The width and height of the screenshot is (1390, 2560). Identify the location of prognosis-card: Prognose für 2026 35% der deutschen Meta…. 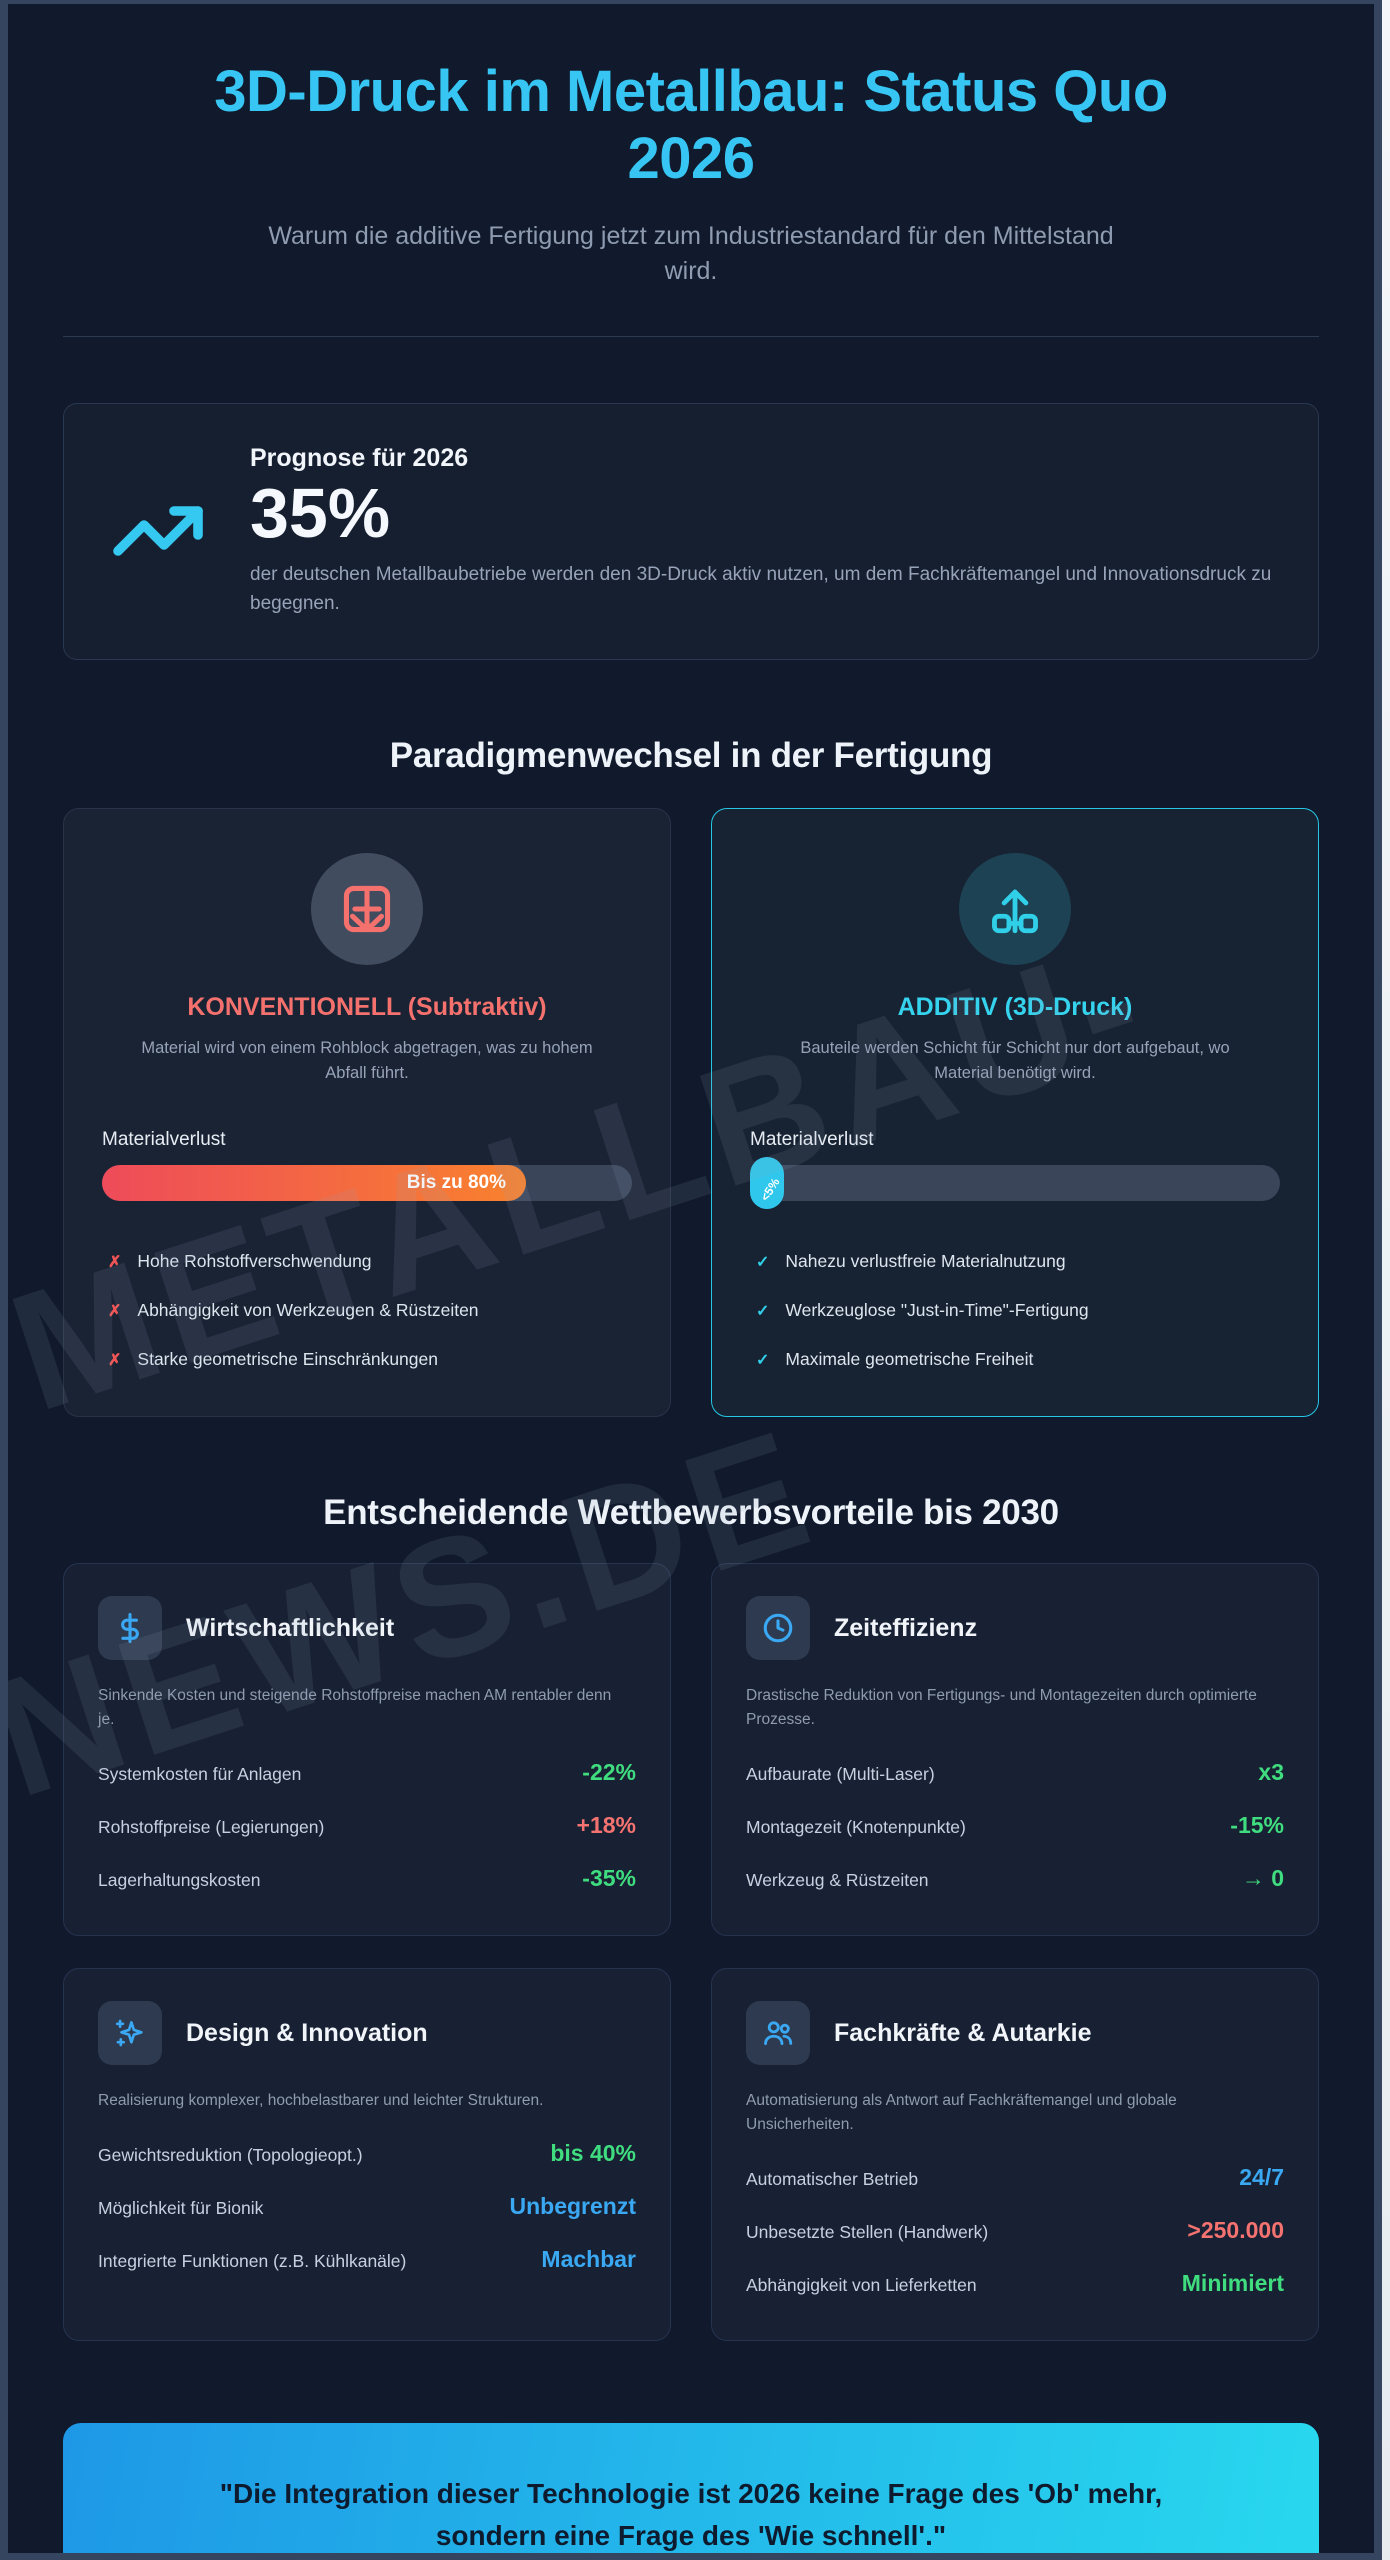
(691, 531).